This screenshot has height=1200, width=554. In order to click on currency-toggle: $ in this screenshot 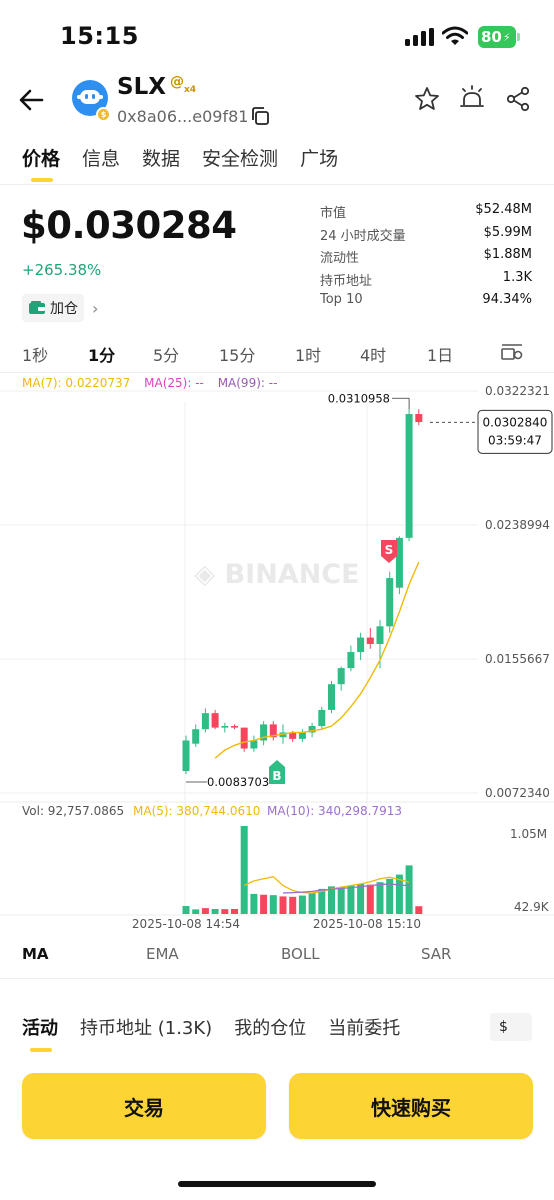, I will do `click(511, 1027)`.